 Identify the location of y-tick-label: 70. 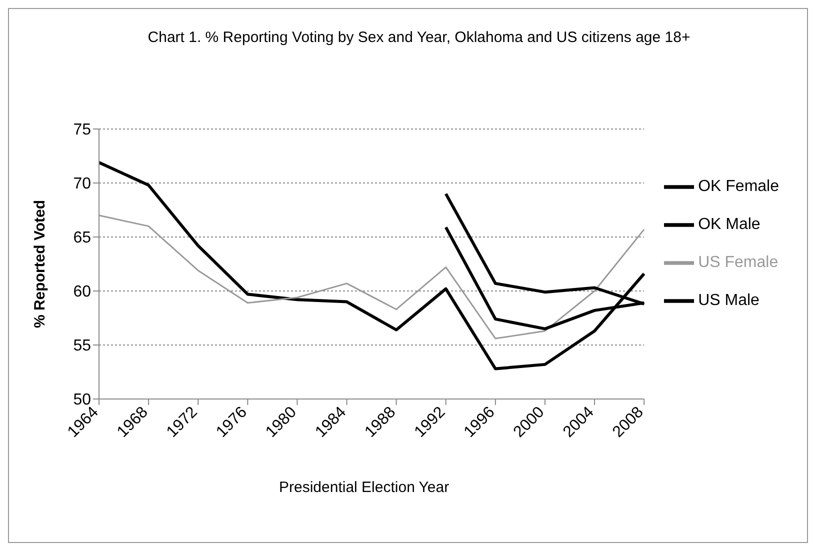
(82, 184).